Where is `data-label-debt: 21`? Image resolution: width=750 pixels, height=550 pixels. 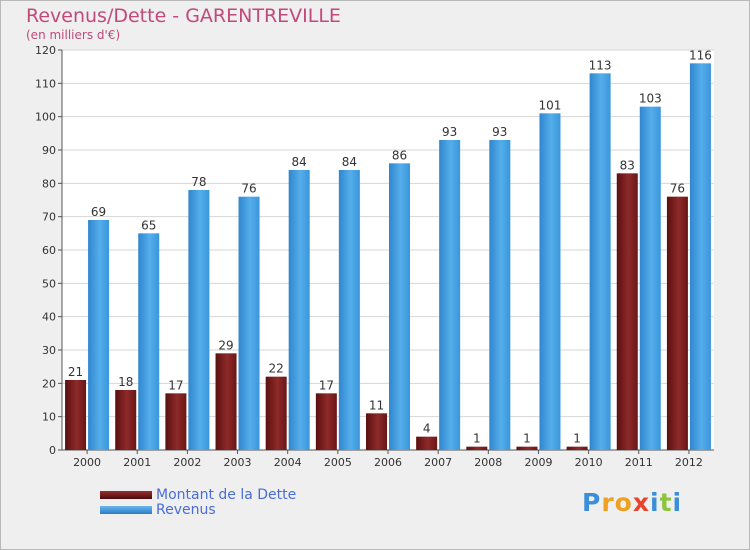 data-label-debt: 21 is located at coordinates (75, 372).